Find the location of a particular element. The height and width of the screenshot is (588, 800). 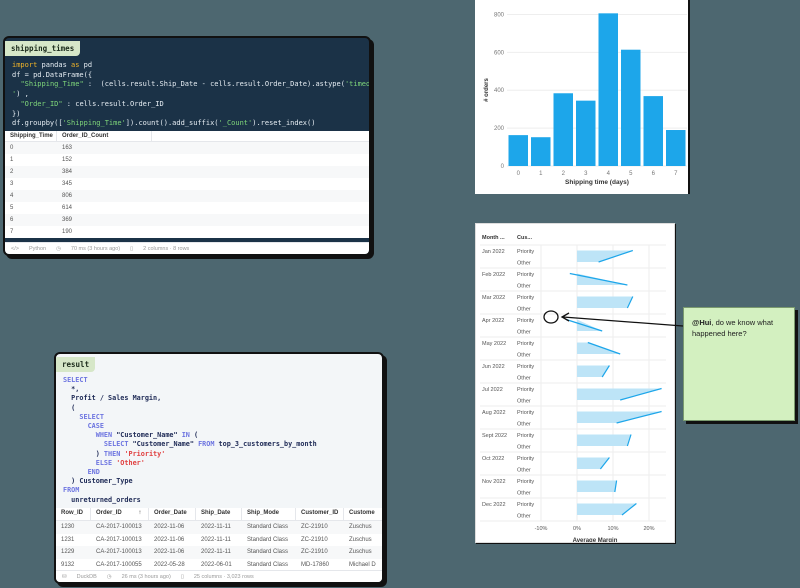

table-row: 0 163 is located at coordinates (187, 147).